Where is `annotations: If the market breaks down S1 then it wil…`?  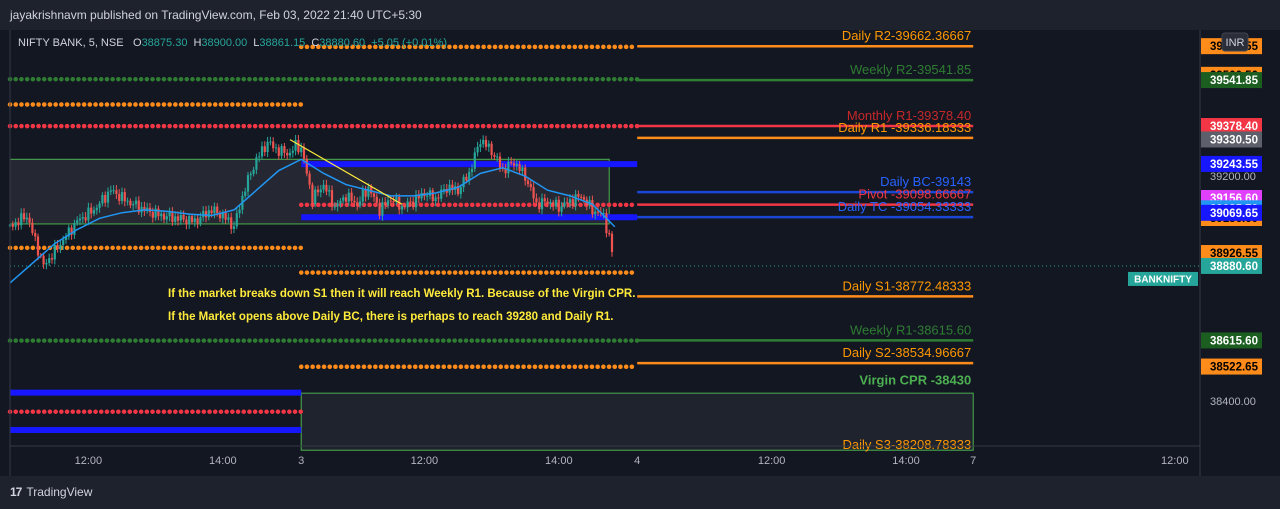
annotations: If the market breaks down S1 then it wil… is located at coordinates (569, 338).